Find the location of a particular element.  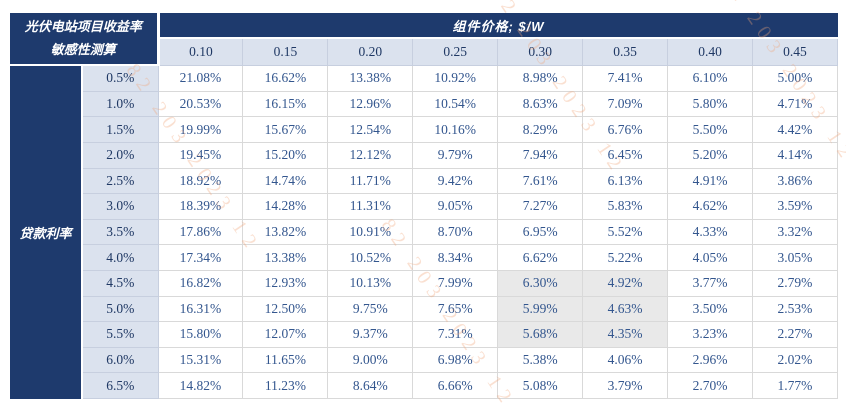

data-cell: 7.65% is located at coordinates (455, 309).